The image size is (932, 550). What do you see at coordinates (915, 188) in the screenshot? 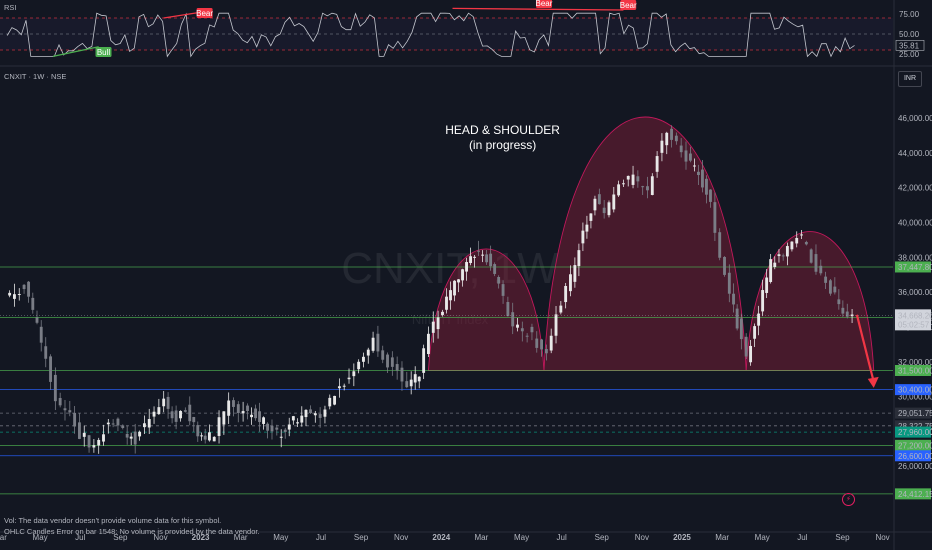
I see `price-tick-label: 42,000.00` at bounding box center [915, 188].